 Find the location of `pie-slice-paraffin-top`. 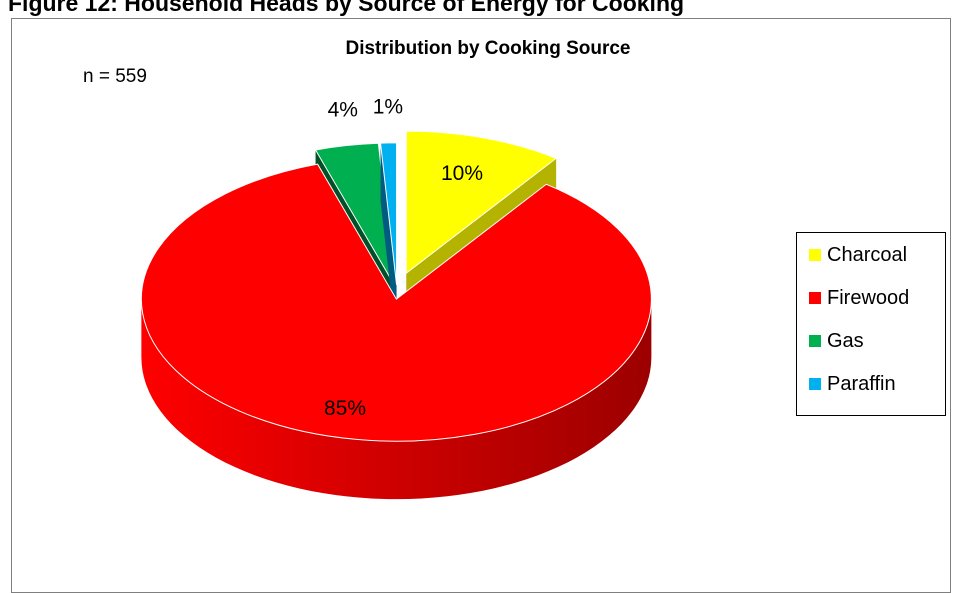

pie-slice-paraffin-top is located at coordinates (388, 213).